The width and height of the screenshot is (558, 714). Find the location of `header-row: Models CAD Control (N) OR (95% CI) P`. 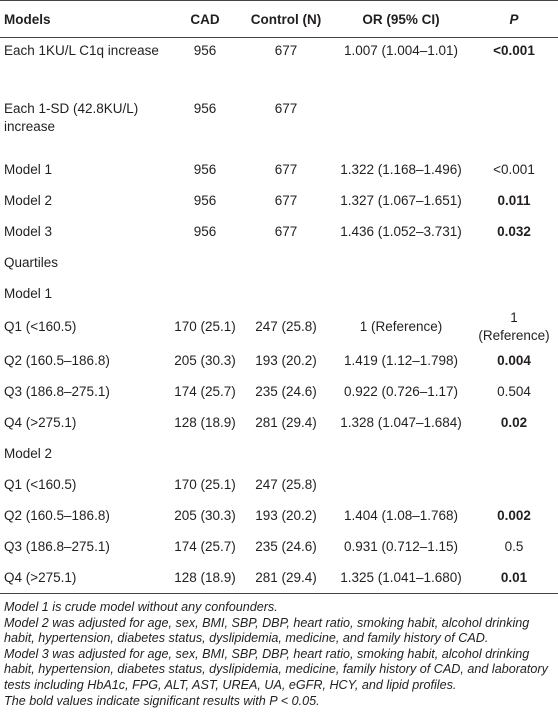

header-row: Models CAD Control (N) OR (95% CI) P is located at coordinates (279, 19).